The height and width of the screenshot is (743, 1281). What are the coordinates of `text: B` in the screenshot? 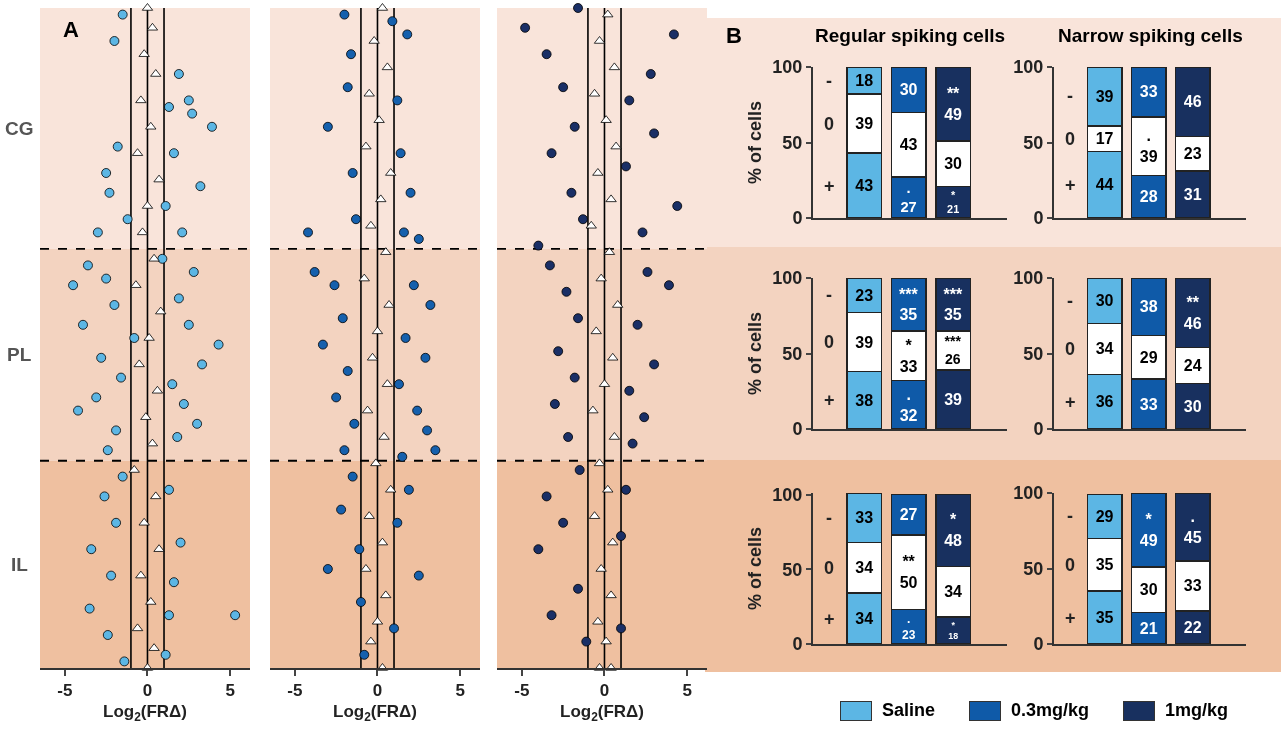 It's located at (734, 35).